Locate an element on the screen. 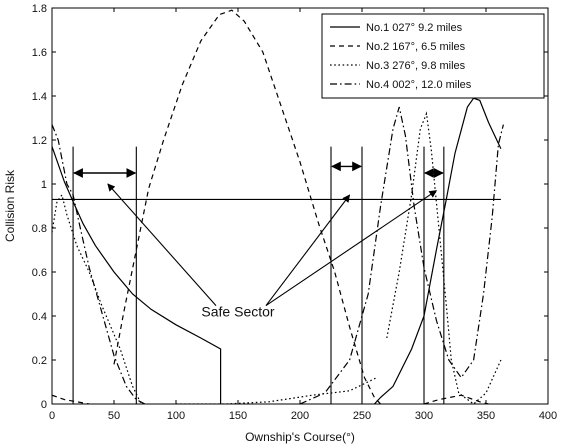  series-4-line is located at coordinates (99, 264).